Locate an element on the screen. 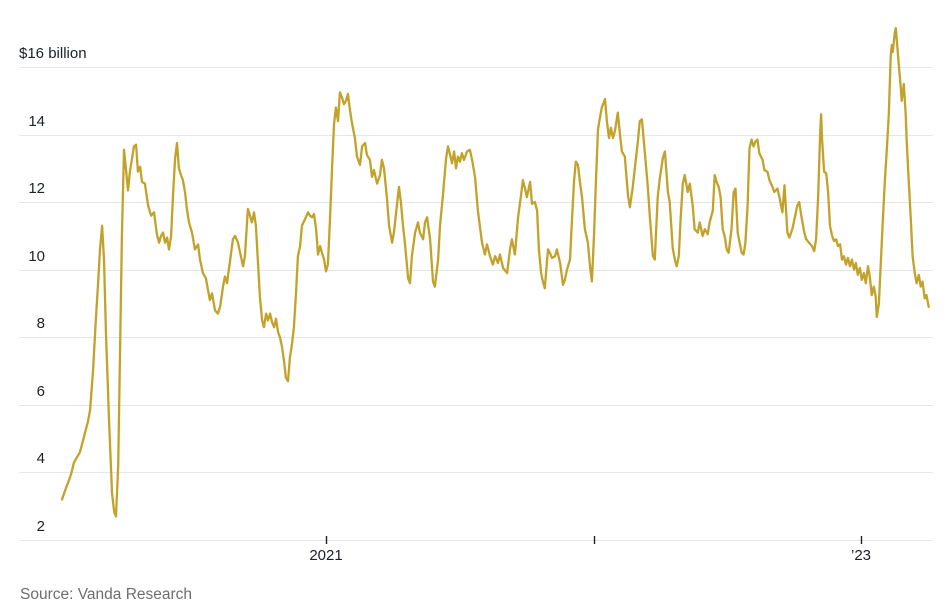 The width and height of the screenshot is (947, 611). y-axis-unit-label: $16 billion is located at coordinates (53, 53).